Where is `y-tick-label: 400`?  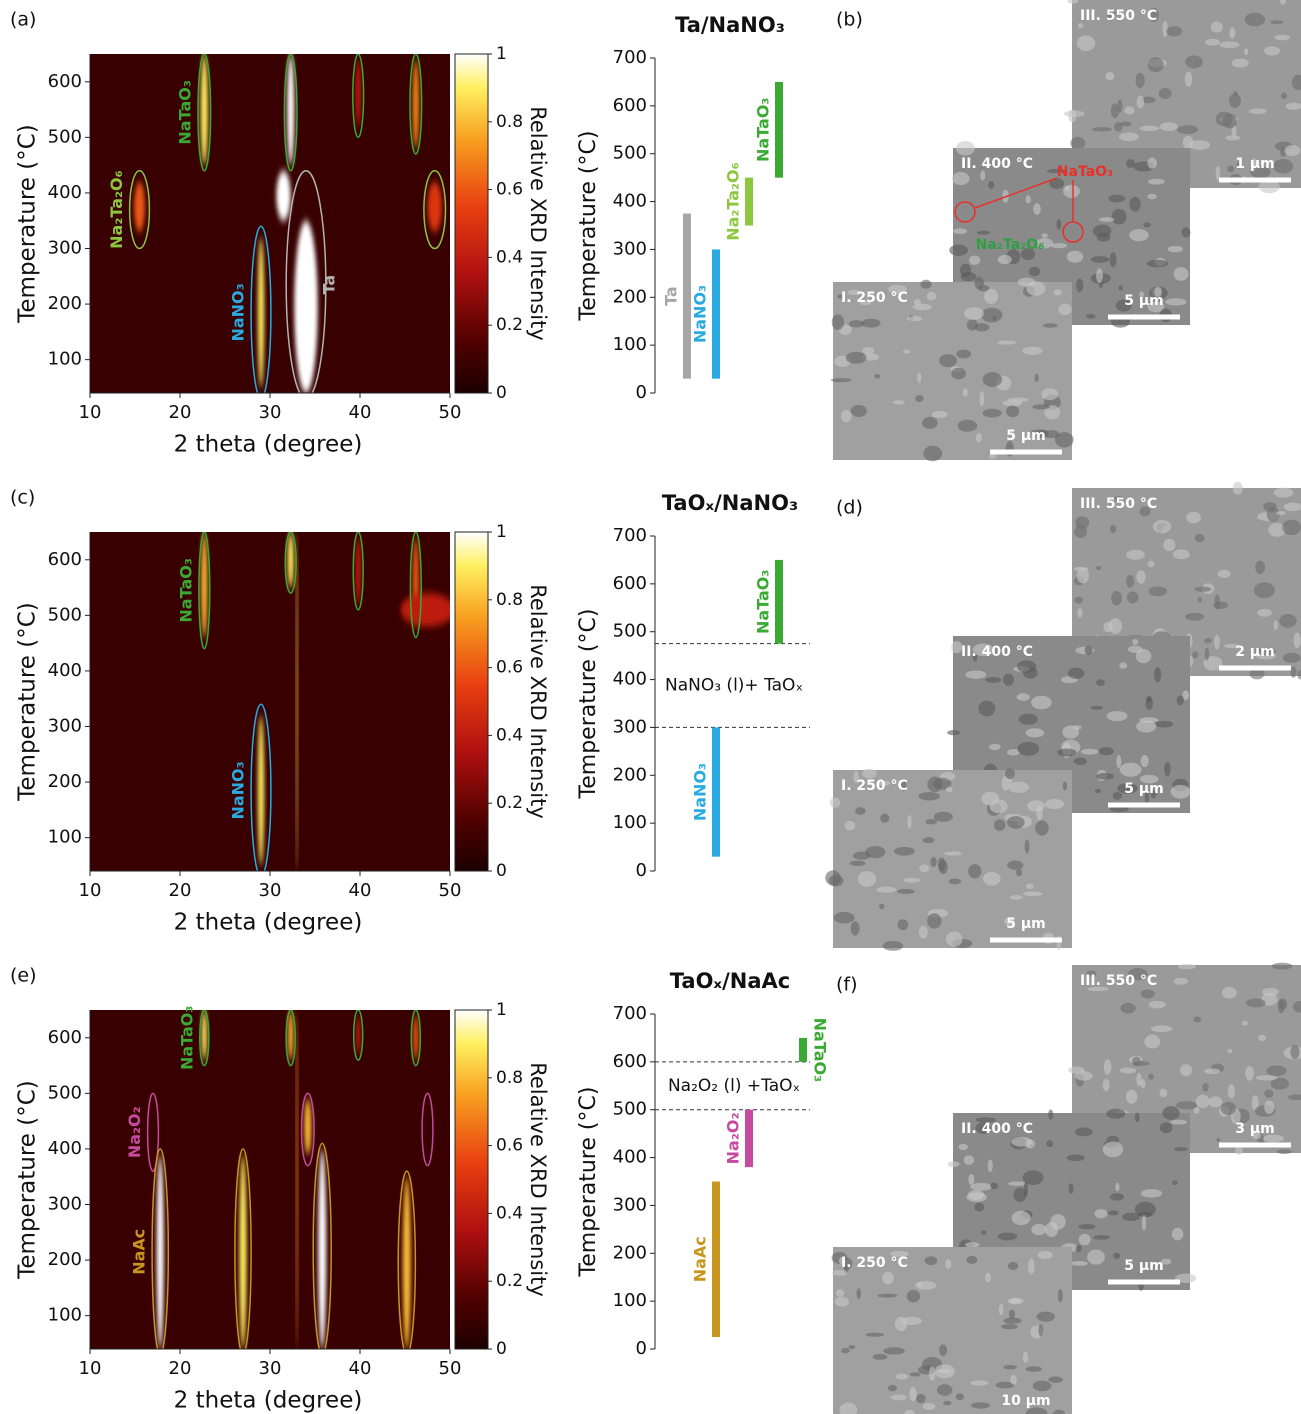
y-tick-label: 400 is located at coordinates (630, 1157).